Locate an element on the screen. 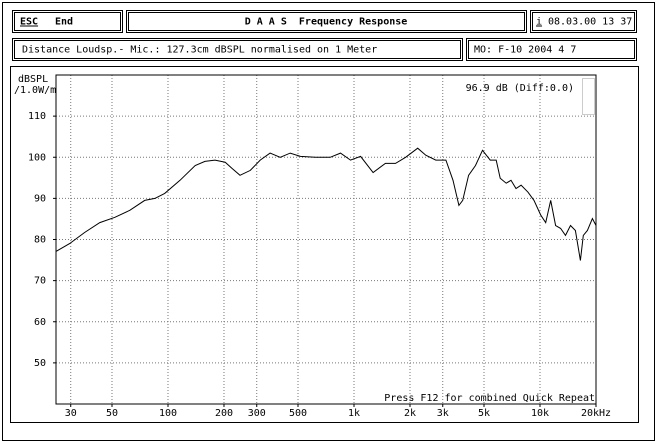  esc-label: End is located at coordinates (64, 22).